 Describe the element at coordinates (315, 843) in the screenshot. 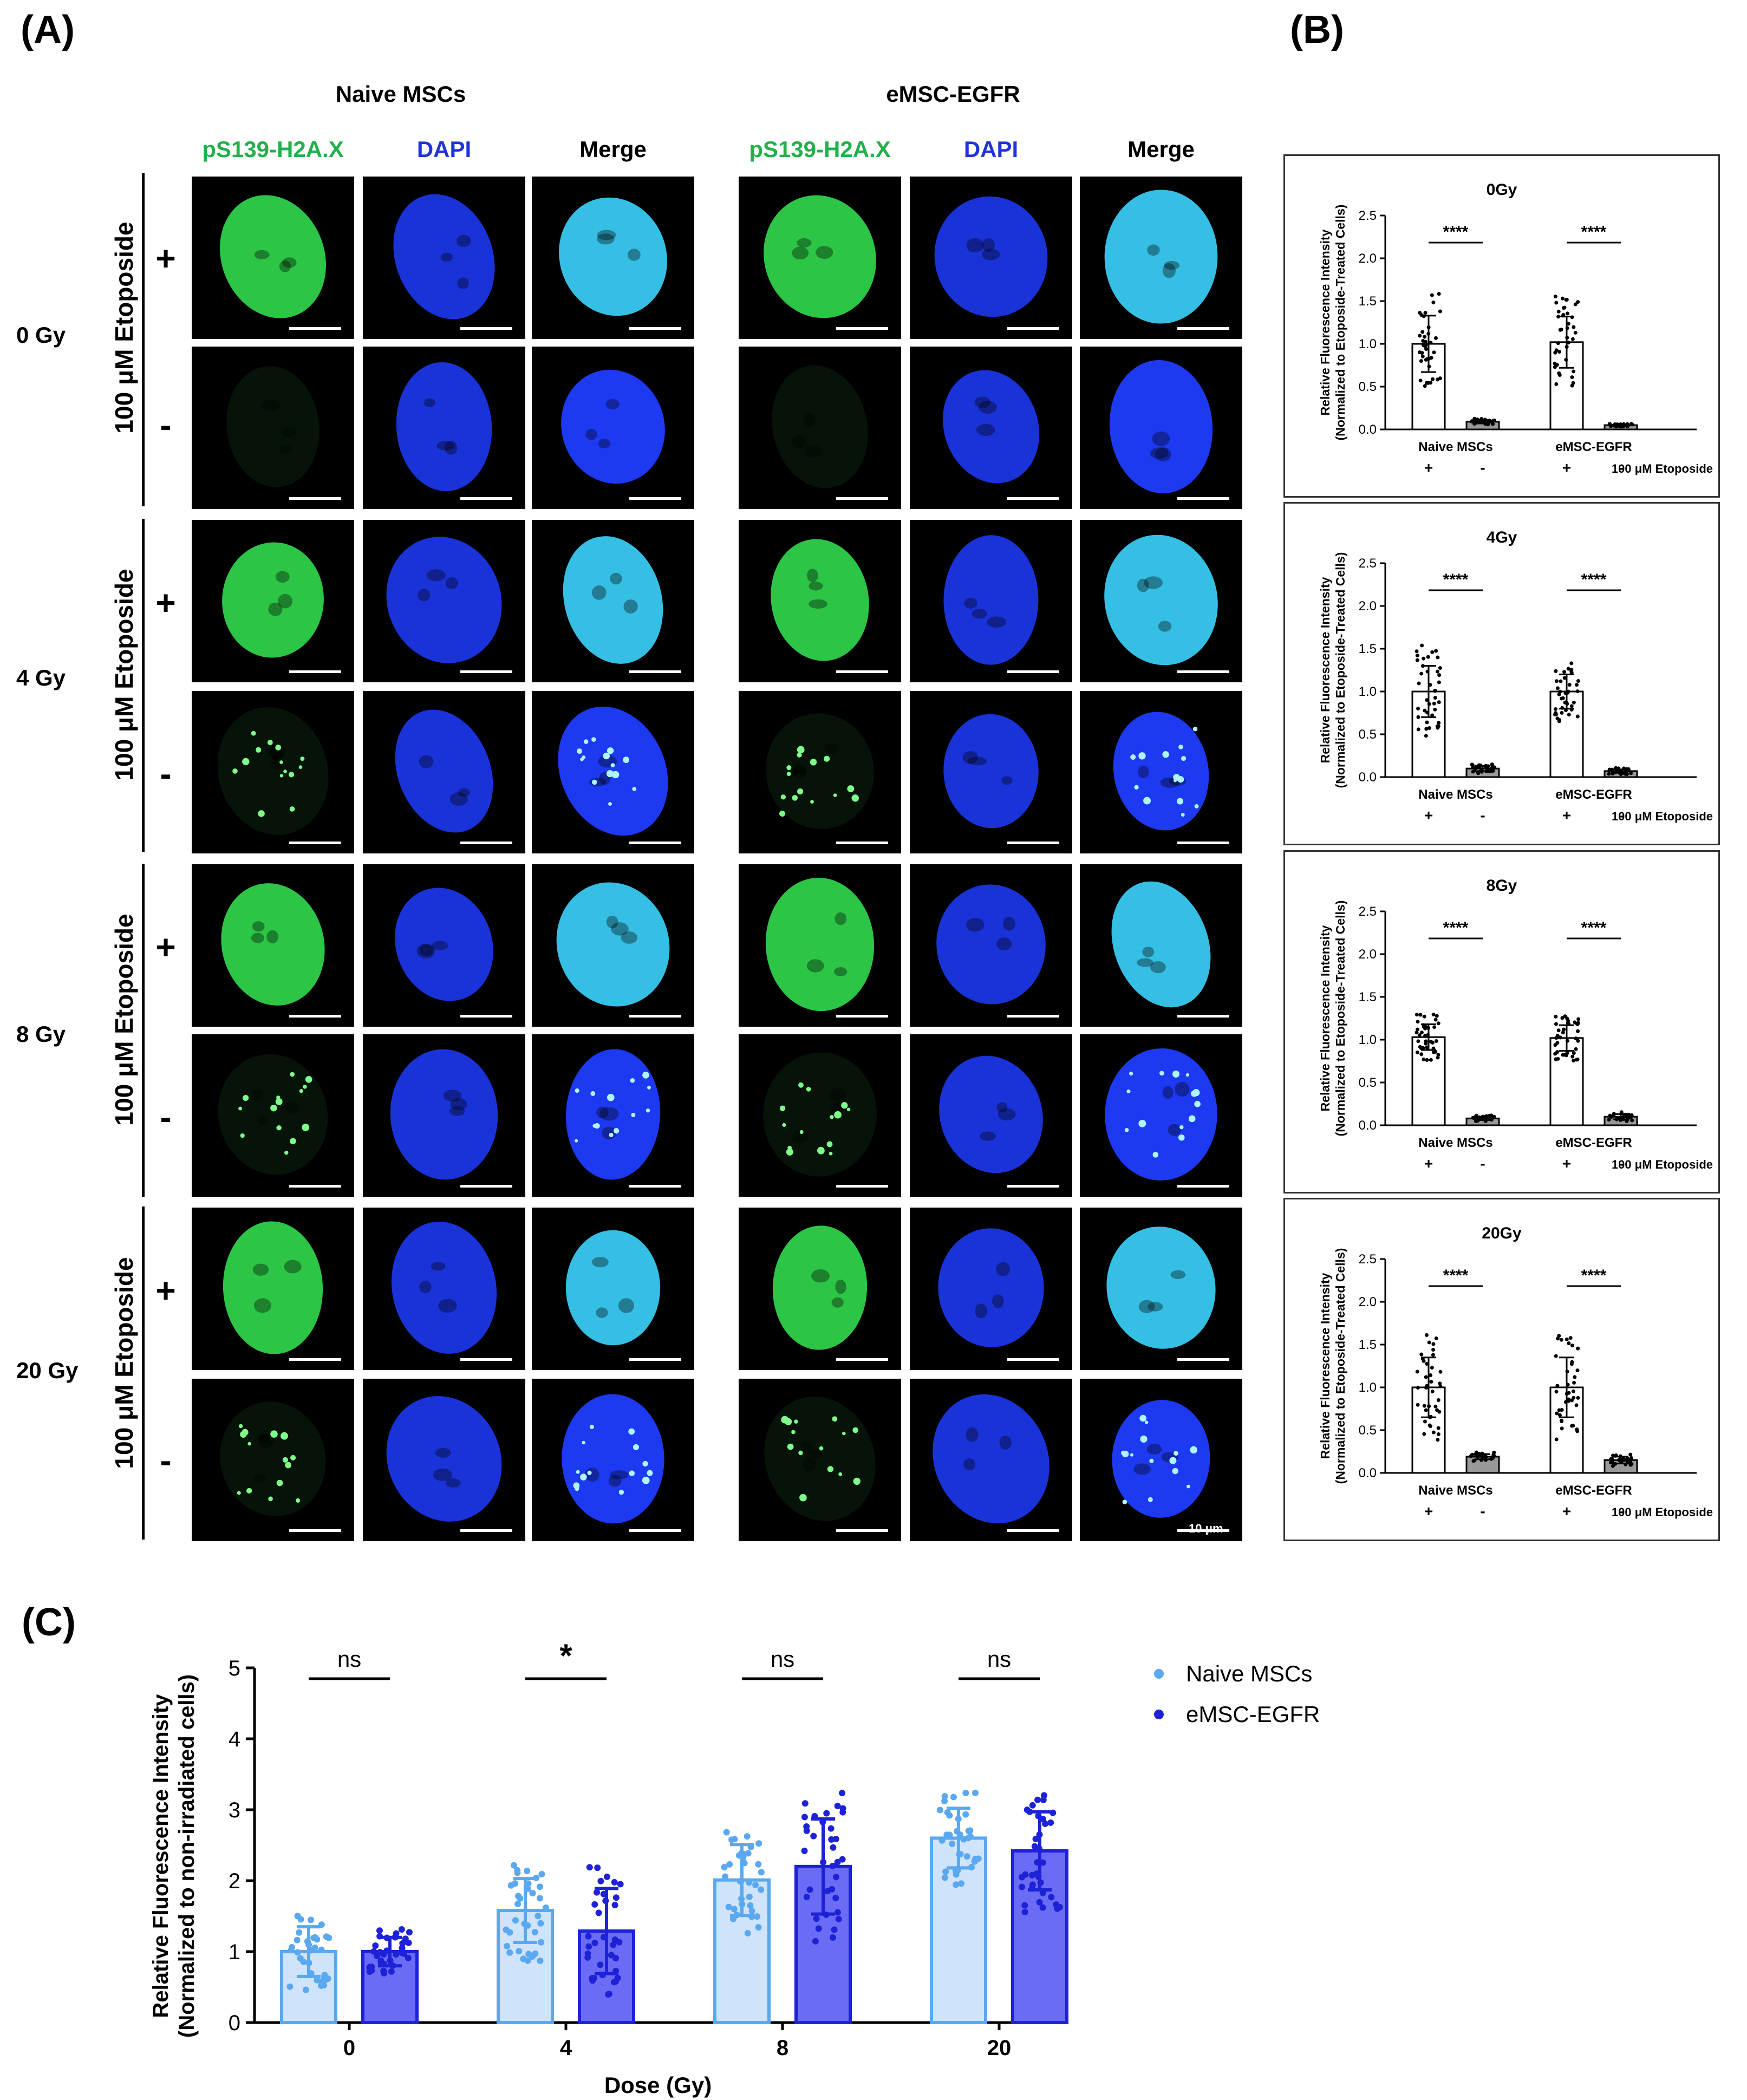

I see `scale-bar` at that location.